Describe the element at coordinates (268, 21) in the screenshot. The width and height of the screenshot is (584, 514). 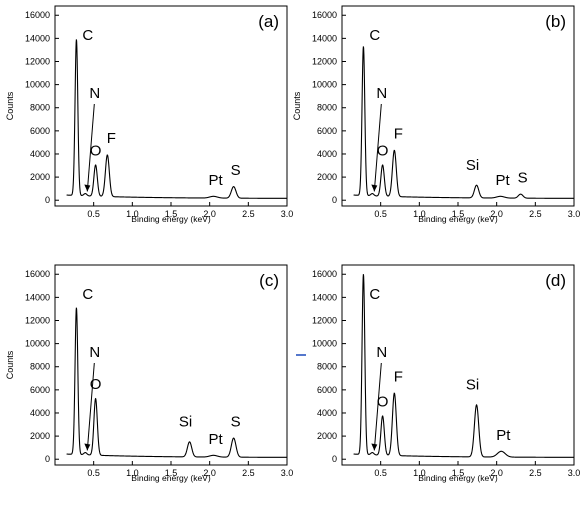
I see `panel-label: (a)` at that location.